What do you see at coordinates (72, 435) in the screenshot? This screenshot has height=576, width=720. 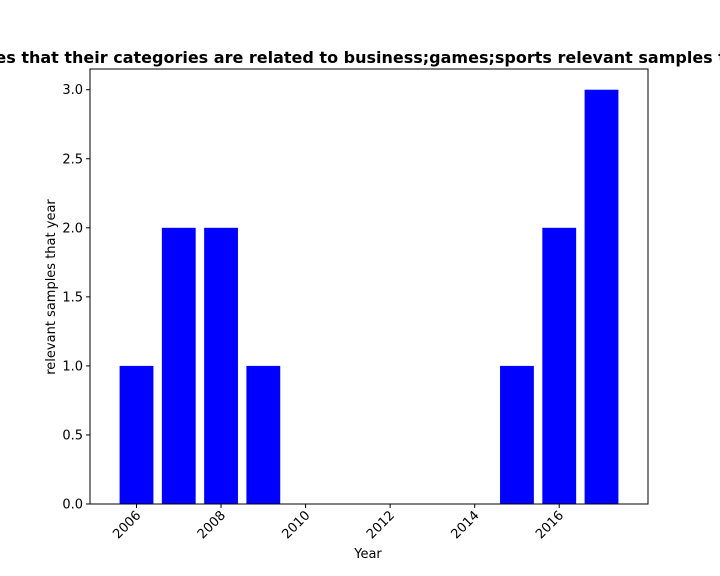 I see `y-tick-label: 0.5` at bounding box center [72, 435].